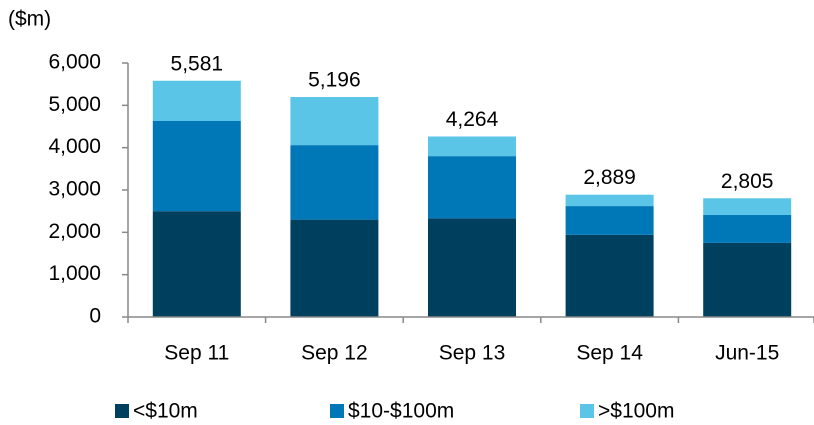 This screenshot has height=425, width=814. What do you see at coordinates (609, 353) in the screenshot?
I see `x-tick-label: Sep 14` at bounding box center [609, 353].